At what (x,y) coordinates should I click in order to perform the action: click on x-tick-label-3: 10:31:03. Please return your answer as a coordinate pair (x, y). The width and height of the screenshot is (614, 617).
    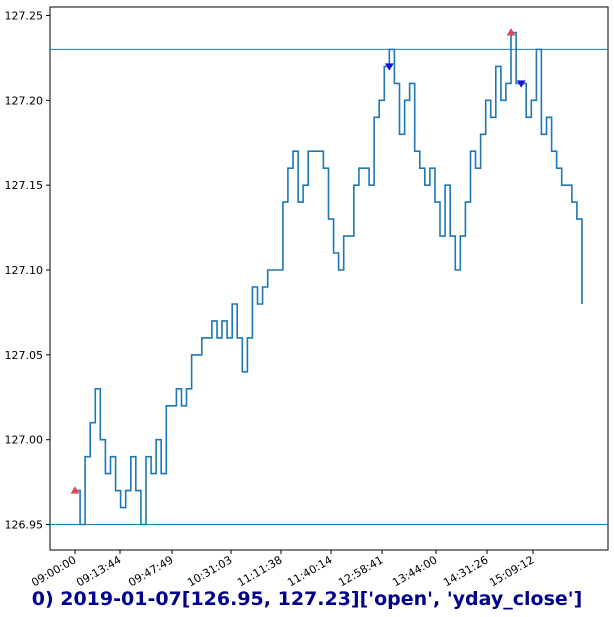
    Looking at the image, I should click on (209, 571).